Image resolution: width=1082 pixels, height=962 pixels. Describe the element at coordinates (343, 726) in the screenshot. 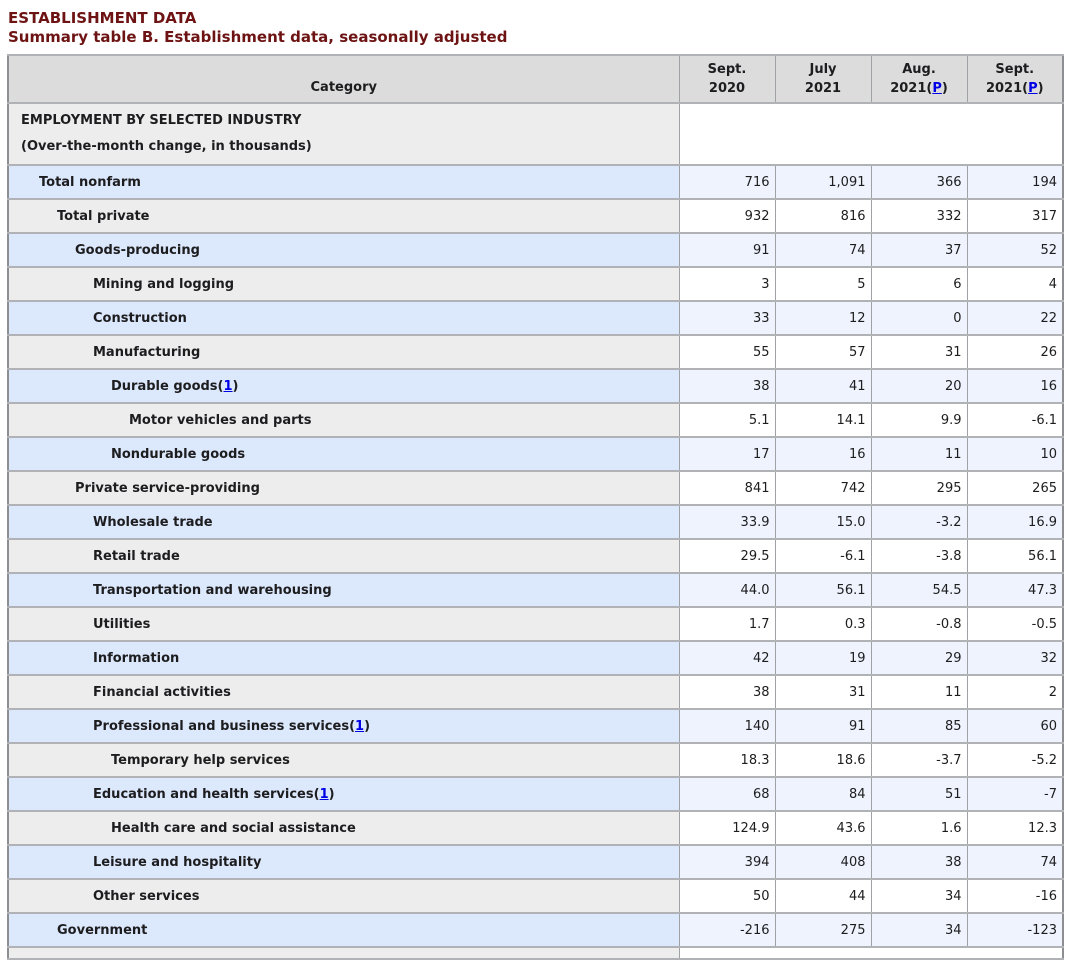

I see `category-cell: Professional and business services(1)` at that location.